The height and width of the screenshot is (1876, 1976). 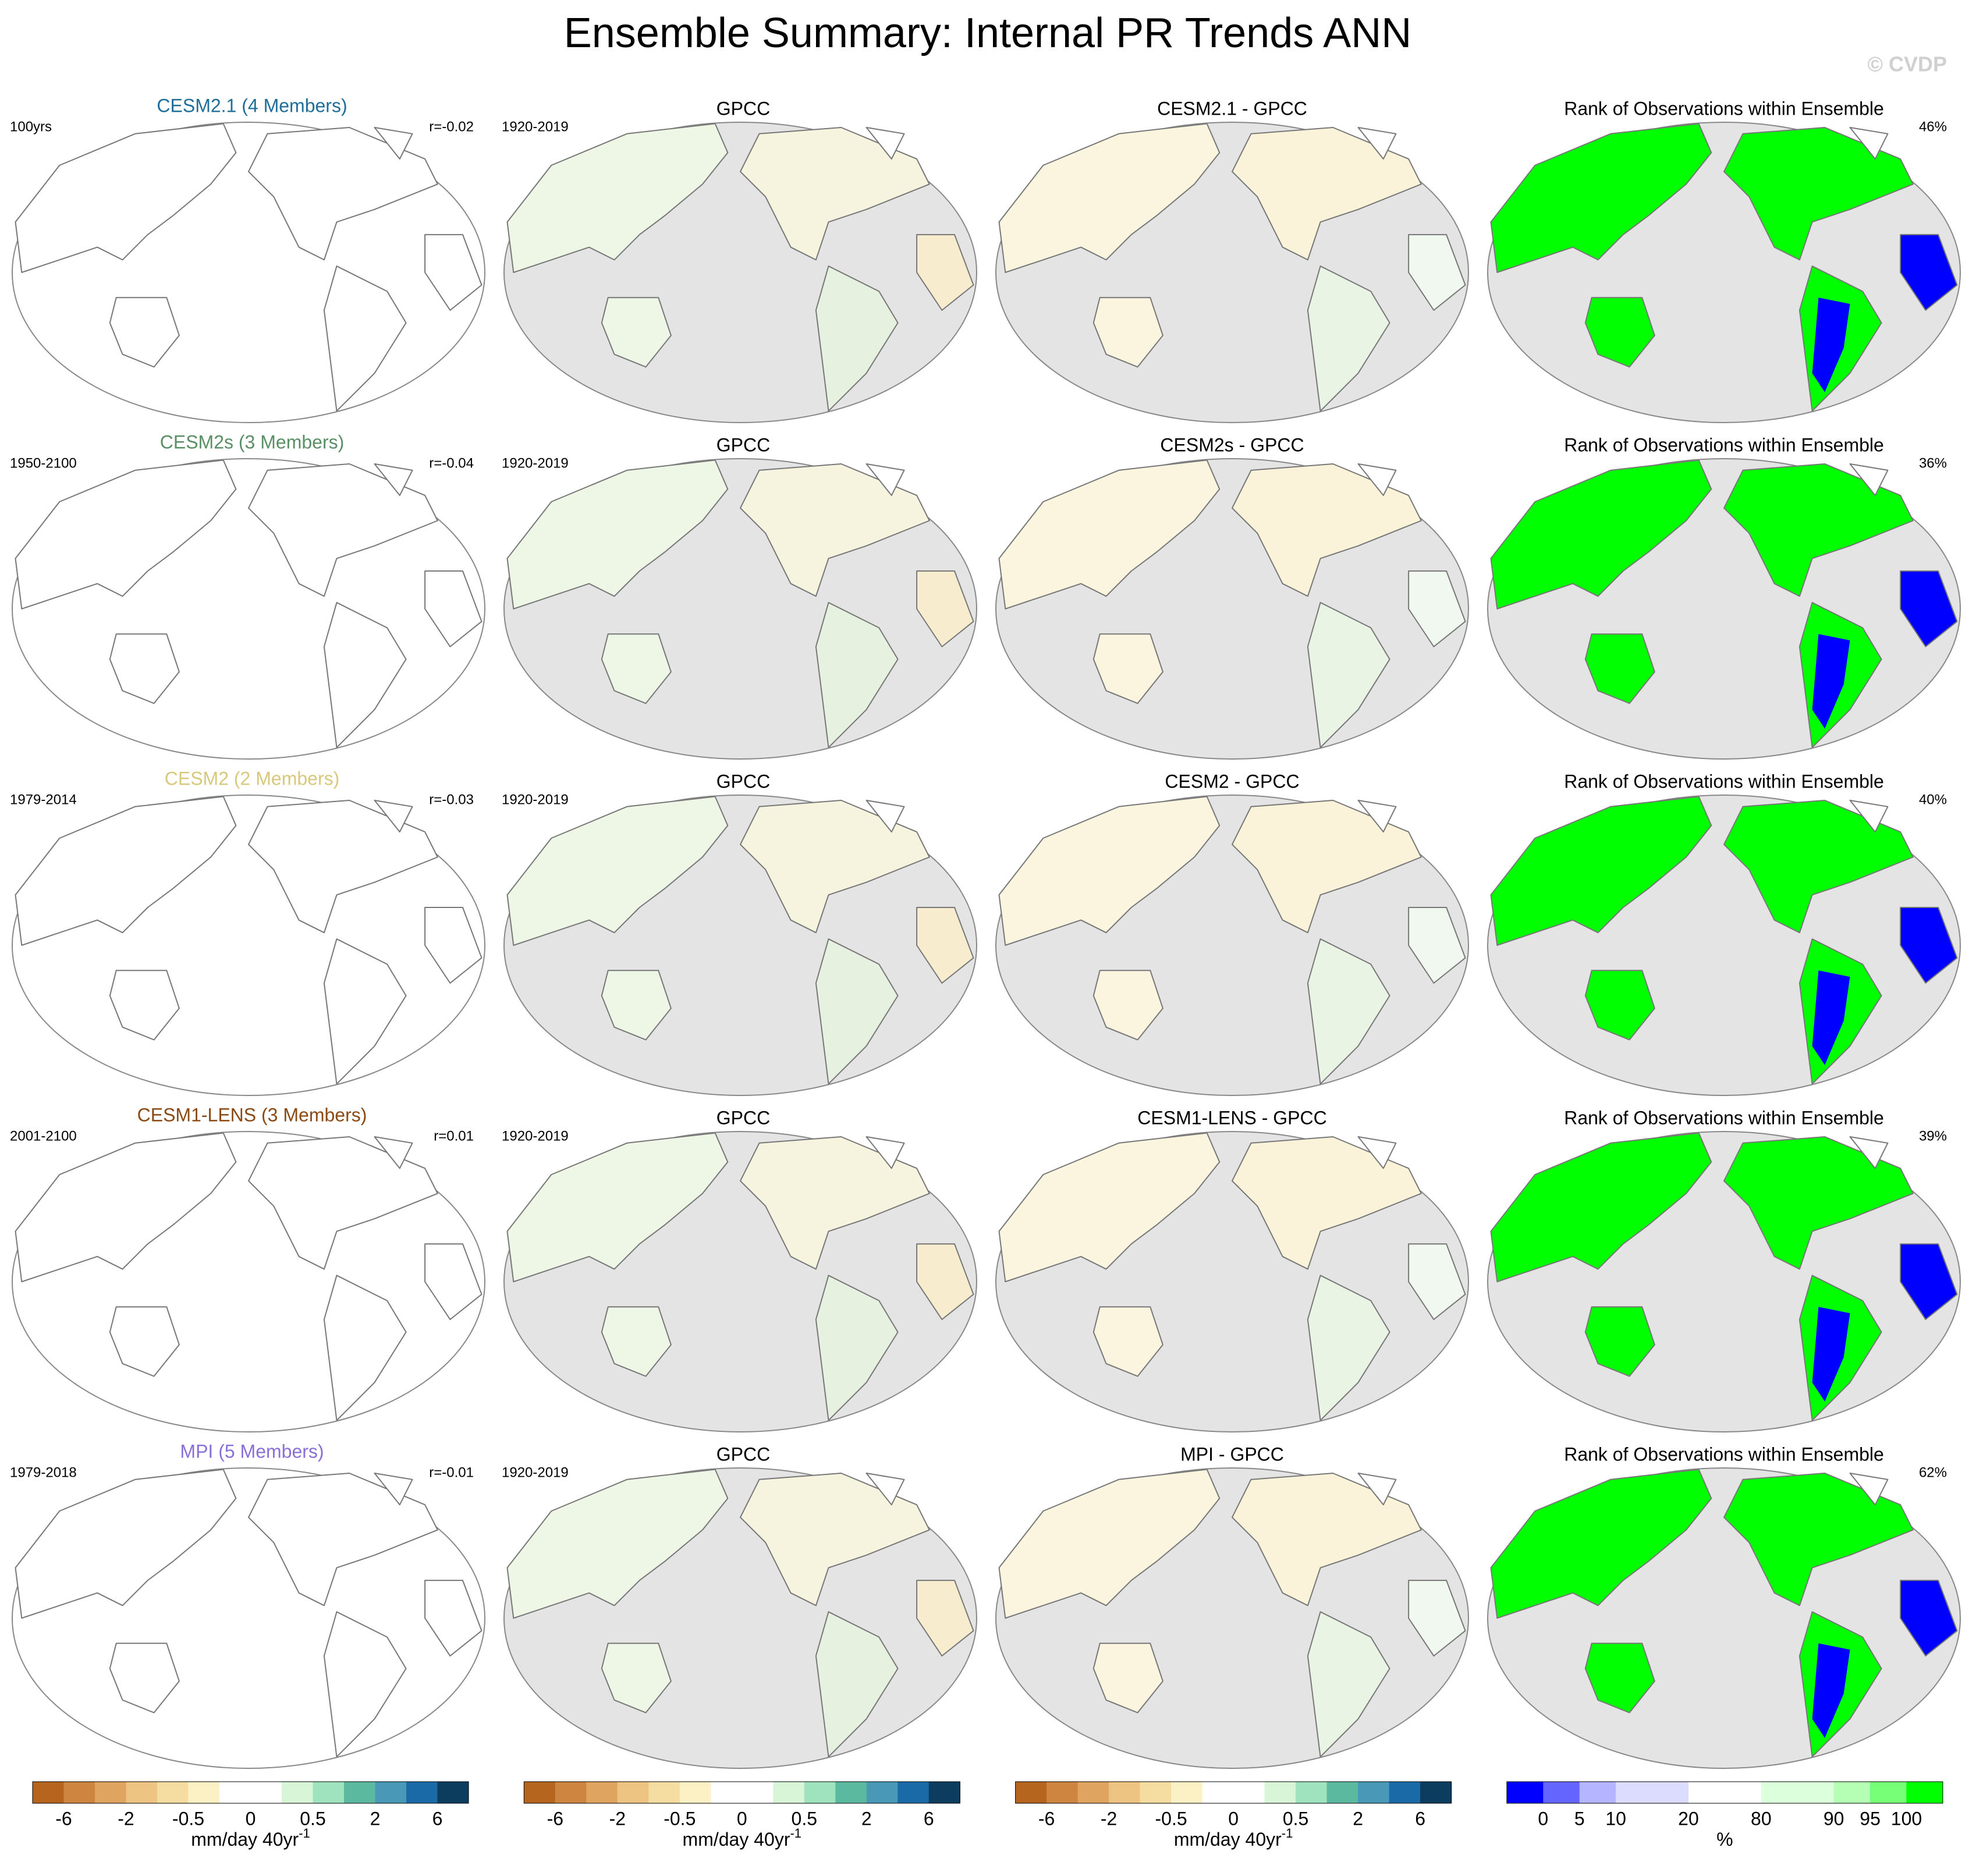 I want to click on model-title: CESM1-LENS (3 Members), so click(x=252, y=1114).